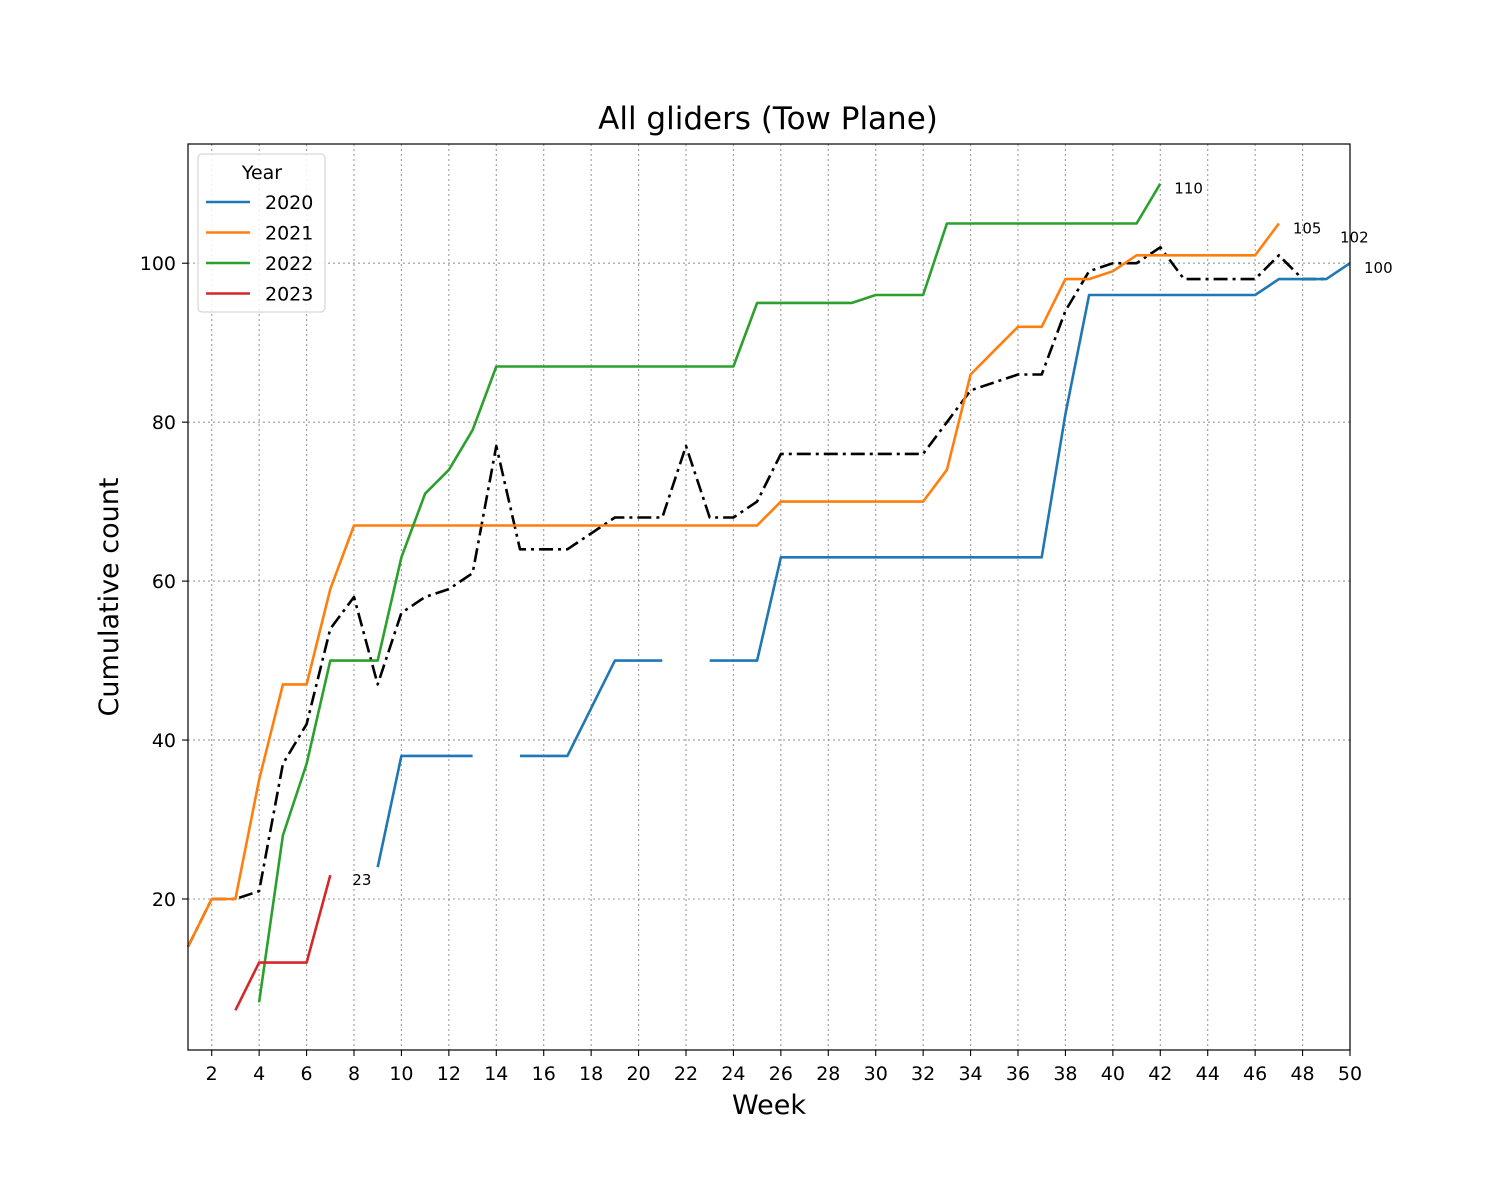  What do you see at coordinates (1065, 1074) in the screenshot?
I see `x-tick-label: 38` at bounding box center [1065, 1074].